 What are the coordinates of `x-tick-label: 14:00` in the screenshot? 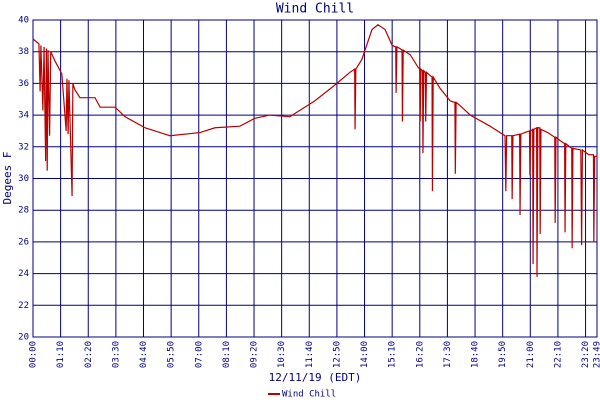 It's located at (365, 354).